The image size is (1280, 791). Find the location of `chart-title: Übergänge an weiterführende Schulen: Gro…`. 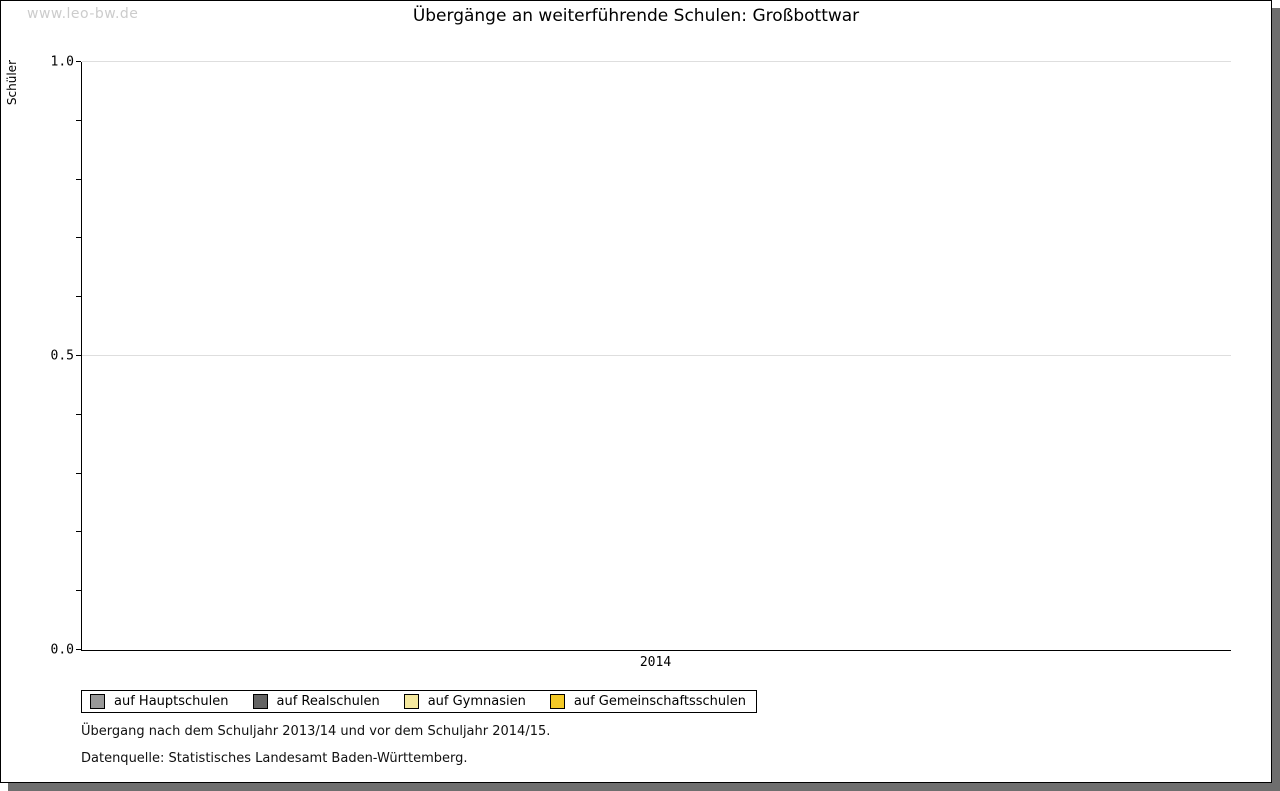

chart-title: Übergänge an weiterführende Schulen: Gro… is located at coordinates (636, 16).